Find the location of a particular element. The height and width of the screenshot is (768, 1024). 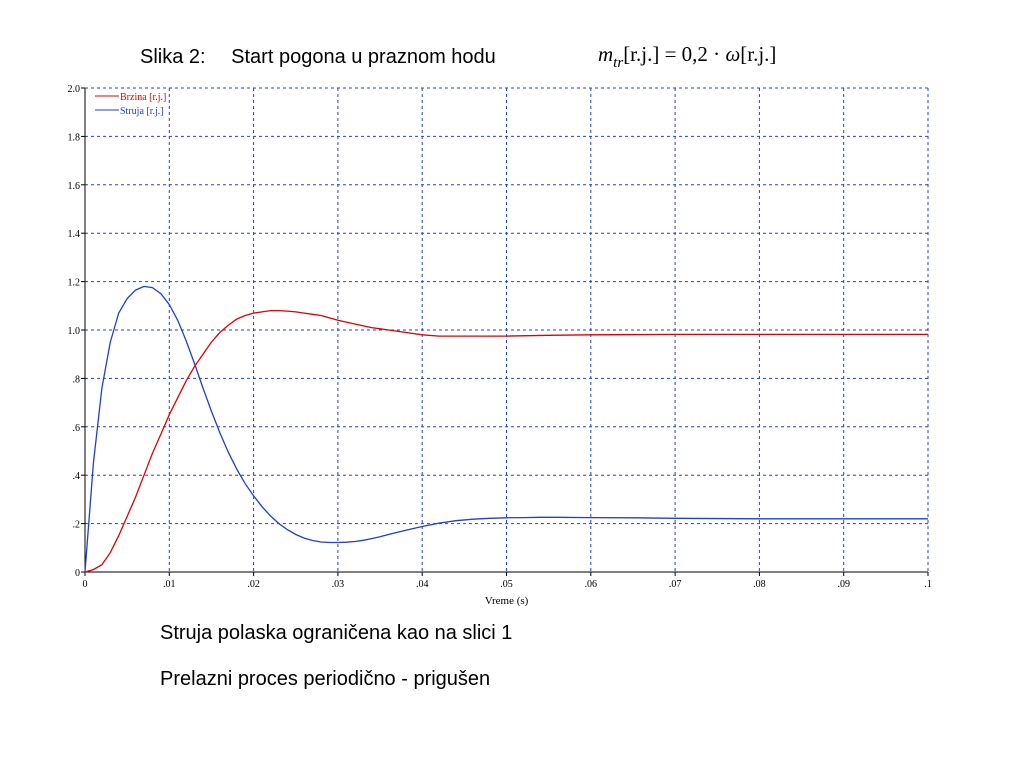

x-tick-label: .01 is located at coordinates (169, 584).